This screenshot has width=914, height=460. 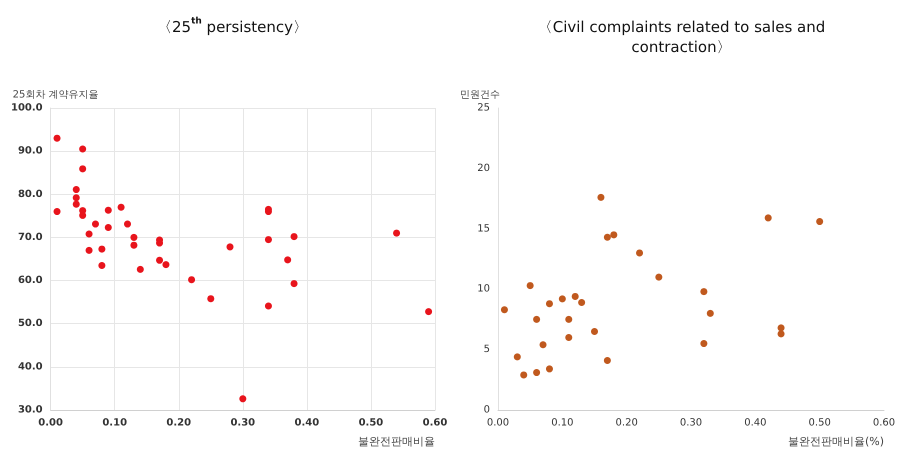 What do you see at coordinates (30, 324) in the screenshot?
I see `y-tick-label: 50.0` at bounding box center [30, 324].